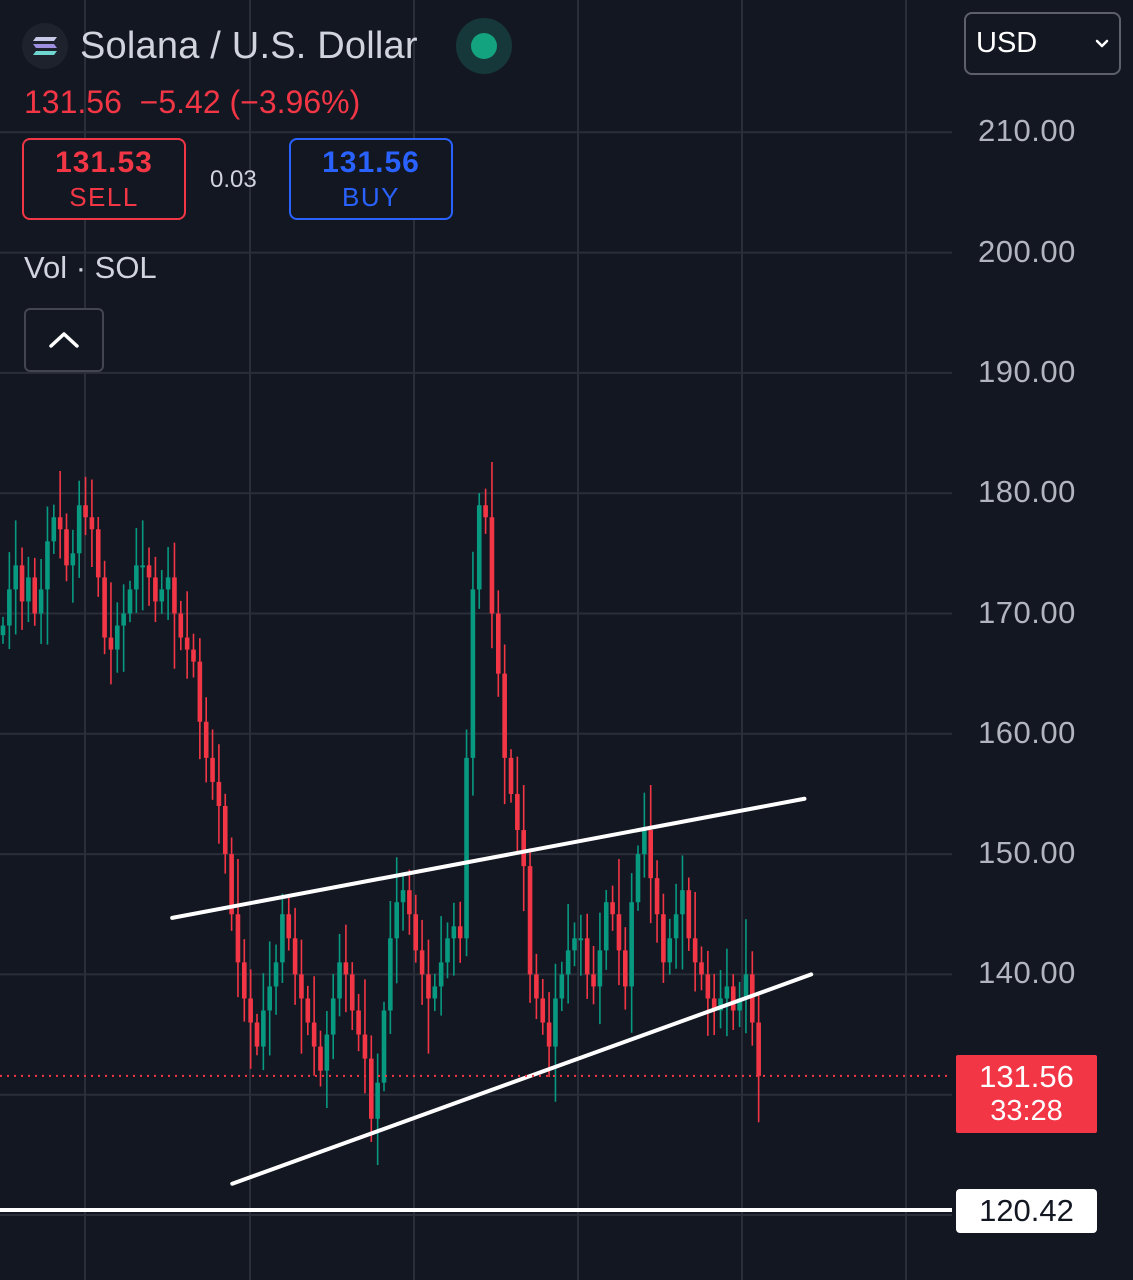 This screenshot has height=1280, width=1133. What do you see at coordinates (1026, 1111) in the screenshot?
I see `bar-countdown: 33:28` at bounding box center [1026, 1111].